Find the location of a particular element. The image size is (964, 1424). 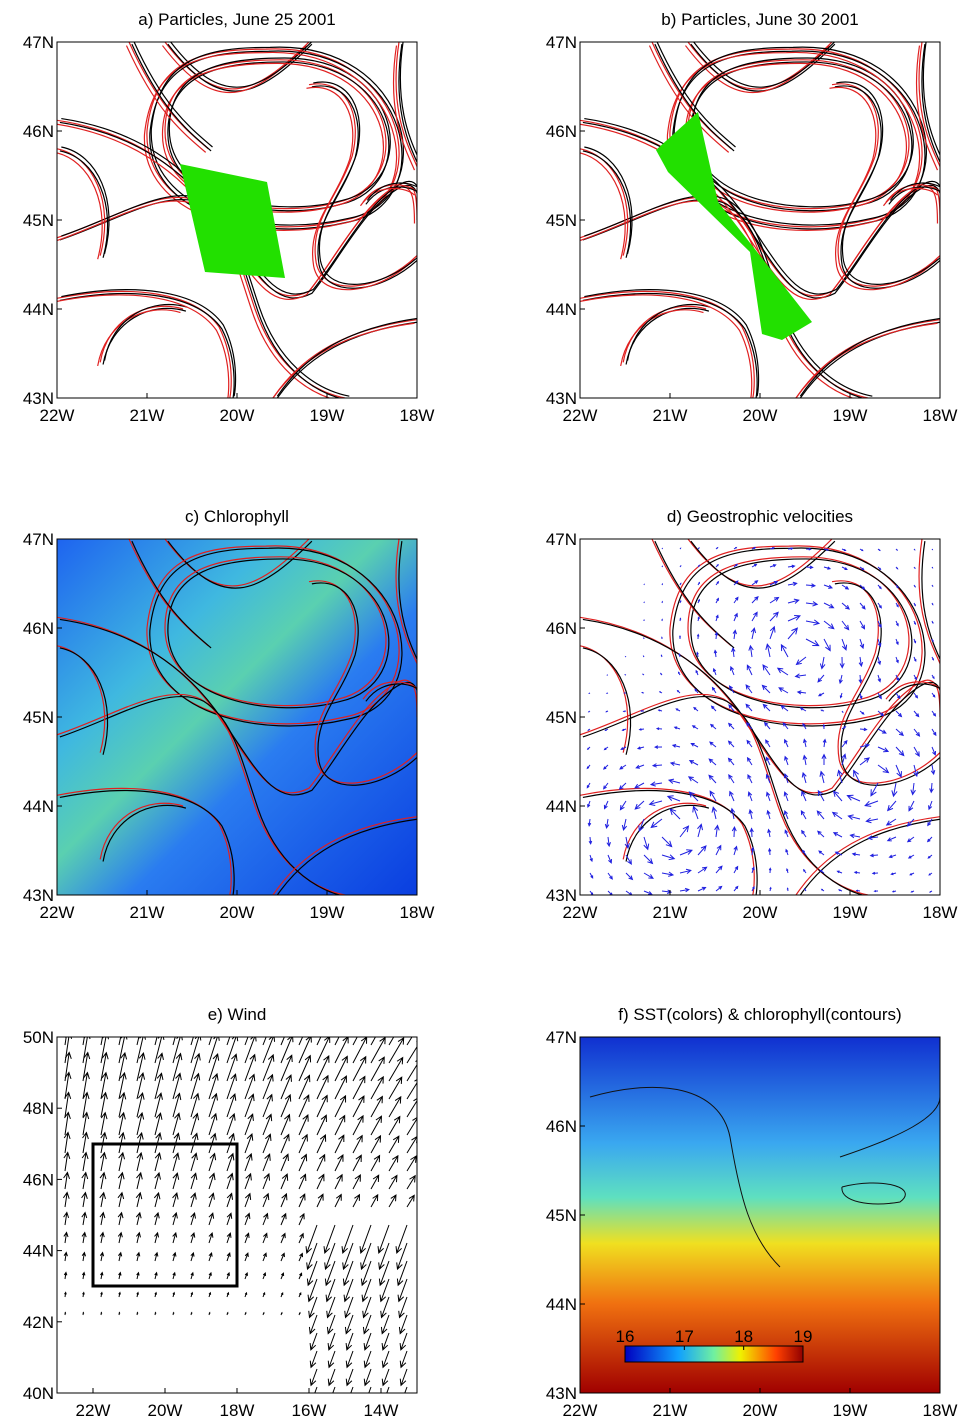

x-tick-label: 22W is located at coordinates (580, 415).